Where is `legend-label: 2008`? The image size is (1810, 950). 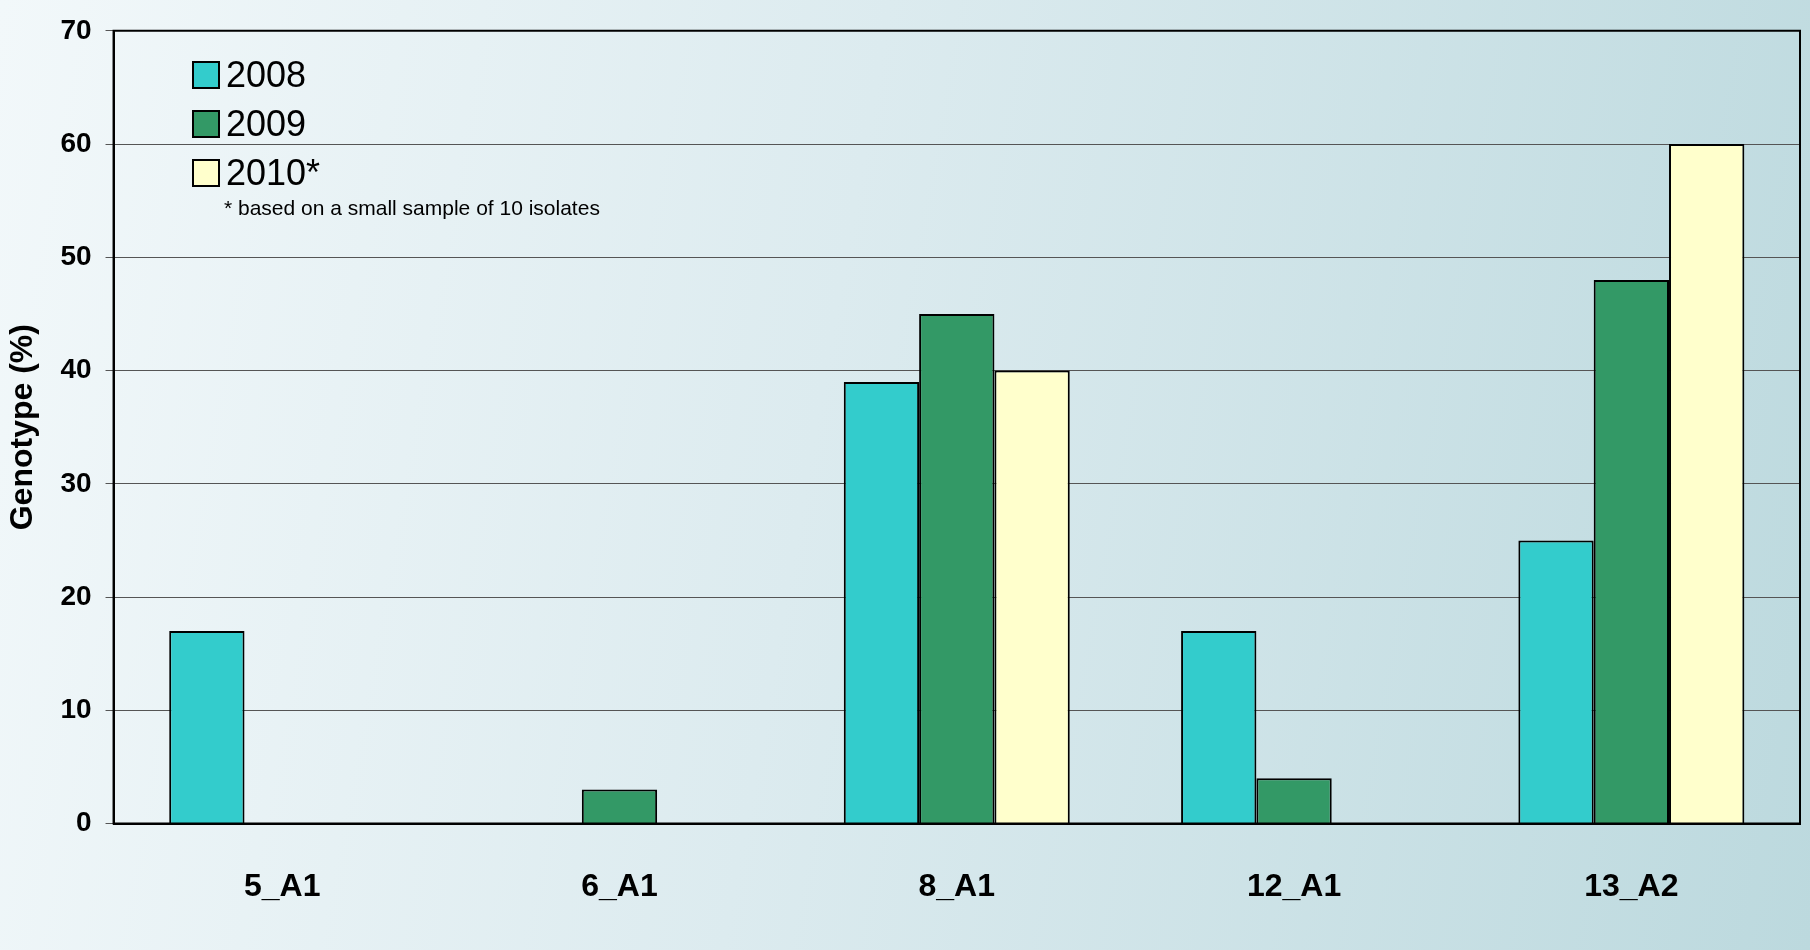
legend-label: 2008 is located at coordinates (266, 75).